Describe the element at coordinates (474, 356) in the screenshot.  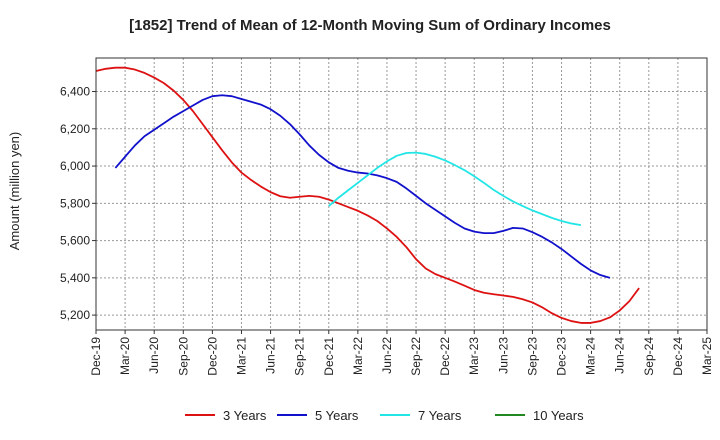
I see `x-tick-label: Mar-23` at that location.